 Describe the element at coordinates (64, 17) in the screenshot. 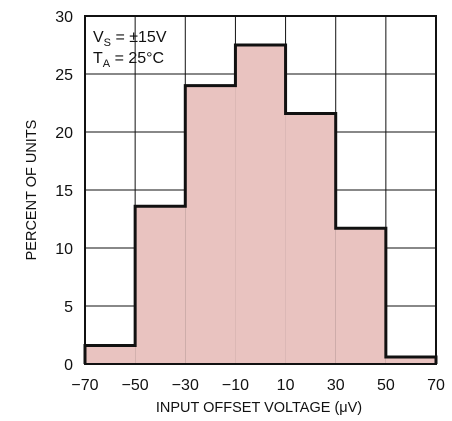

I see `y-tick-label: 30` at that location.